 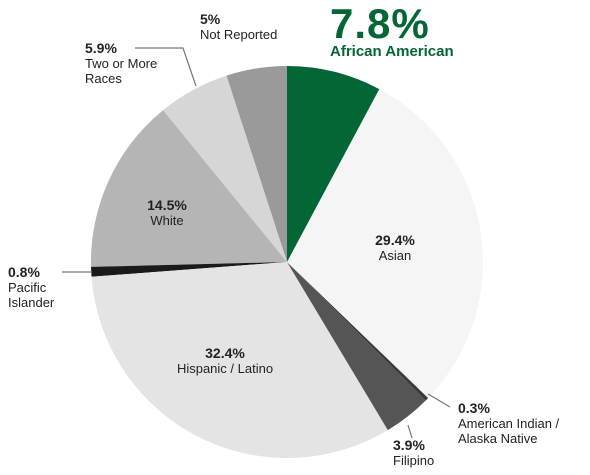 What do you see at coordinates (167, 205) in the screenshot?
I see `value-label: 14.5%` at bounding box center [167, 205].